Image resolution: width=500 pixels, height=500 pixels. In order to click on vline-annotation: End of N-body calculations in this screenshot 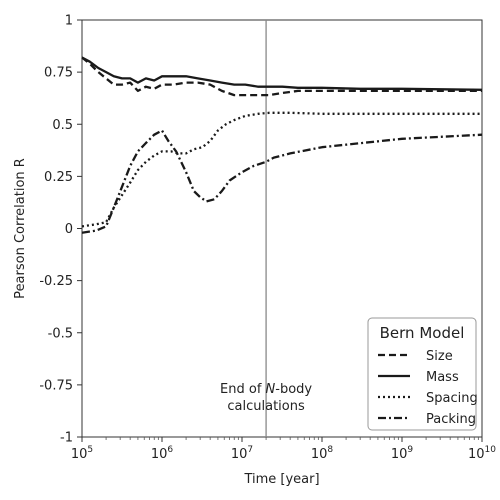, I will do `click(266, 398)`.